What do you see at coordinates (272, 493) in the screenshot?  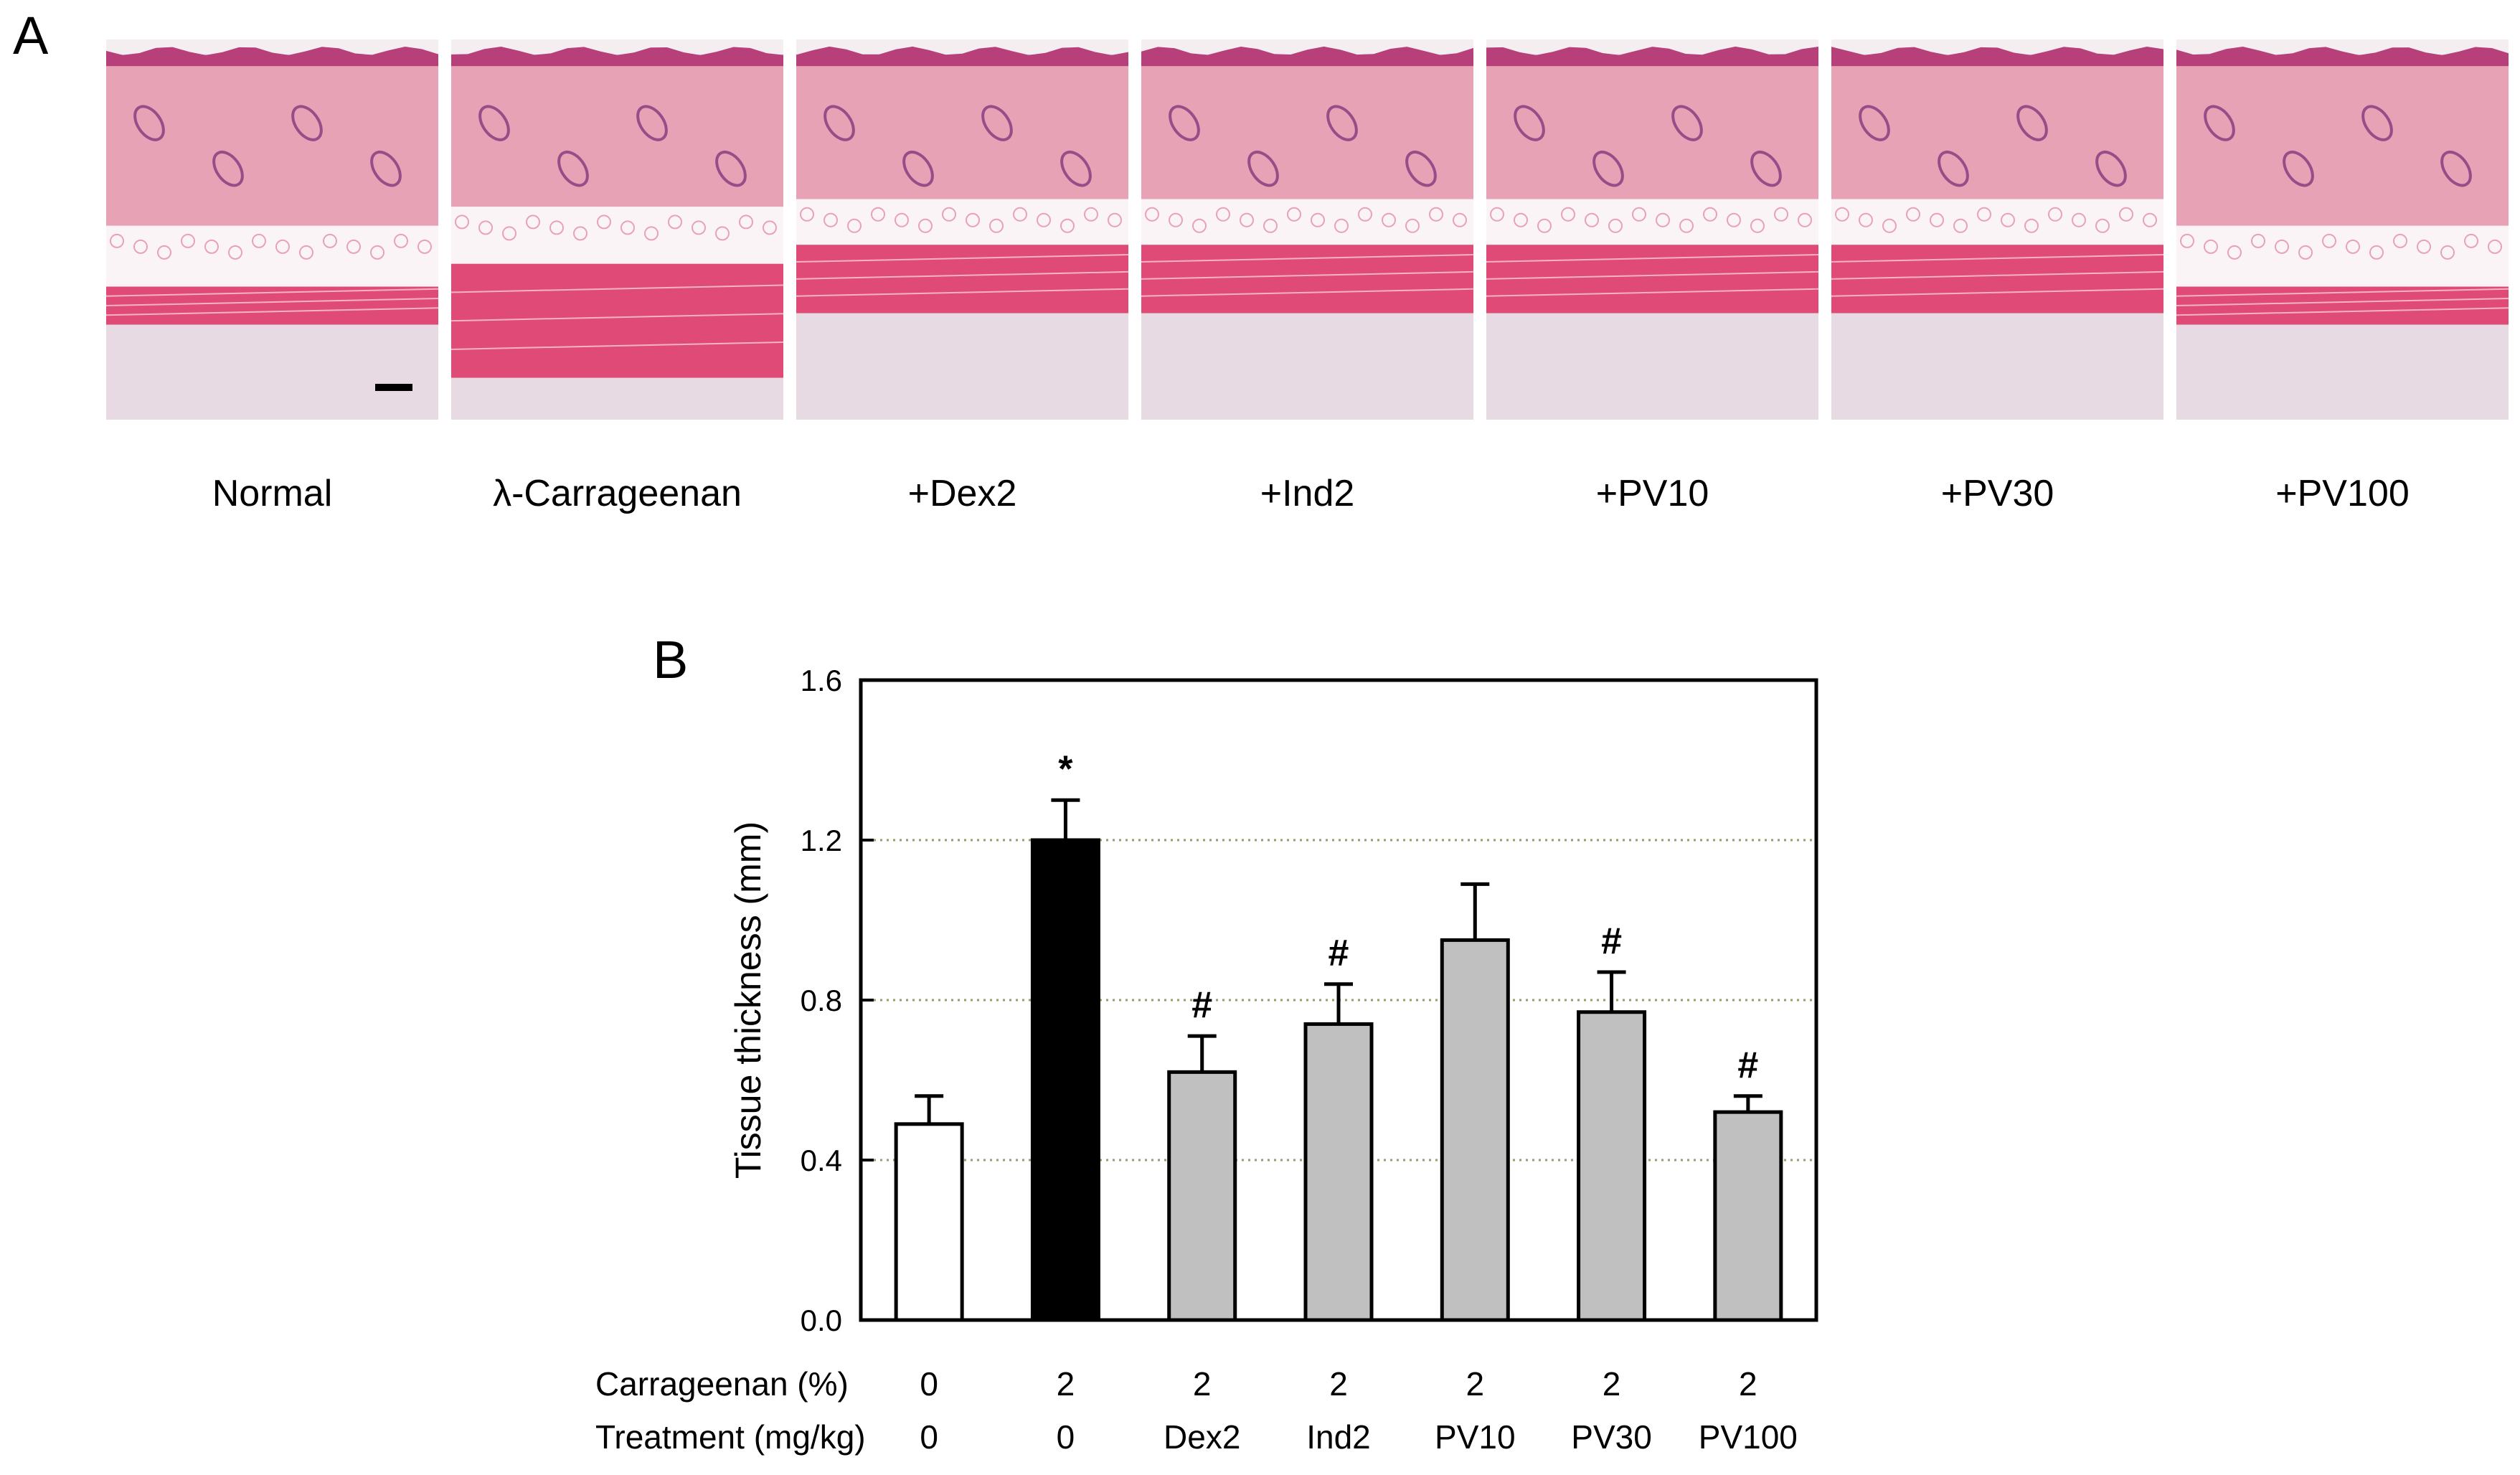 I see `panel-caption: Normal` at bounding box center [272, 493].